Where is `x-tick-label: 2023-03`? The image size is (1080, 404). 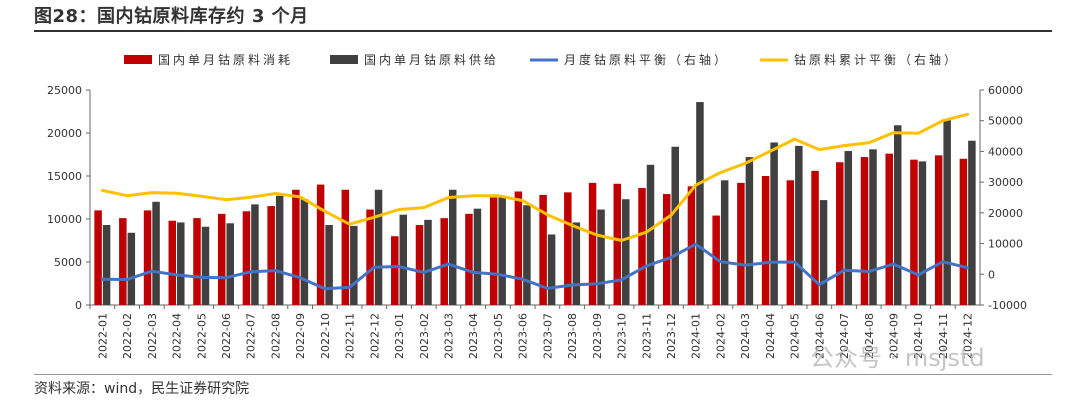
x-tick-label: 2023-03 is located at coordinates (448, 336).